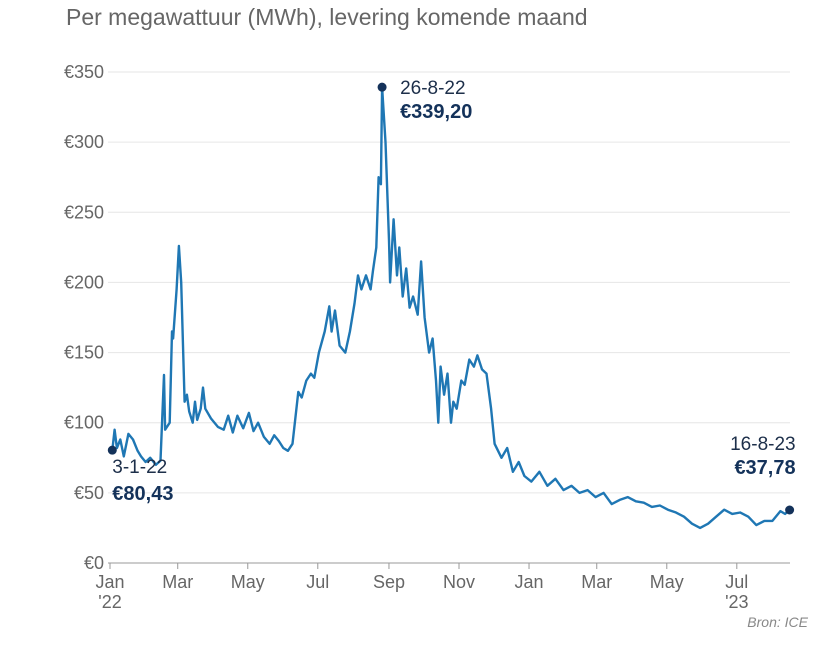 Image resolution: width=830 pixels, height=648 pixels. I want to click on annotation-value: €339,20, so click(436, 112).